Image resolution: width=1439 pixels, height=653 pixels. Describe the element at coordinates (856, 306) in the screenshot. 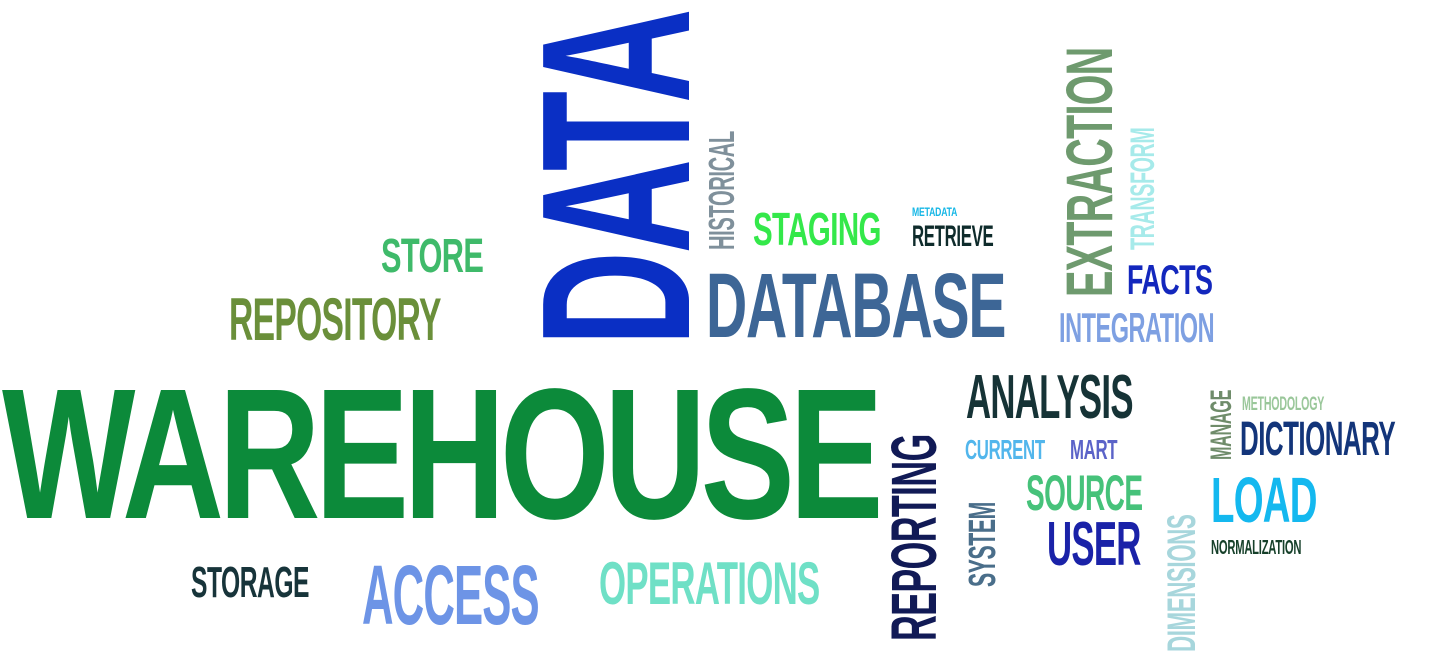

I see `word-database: DATABASE` at that location.